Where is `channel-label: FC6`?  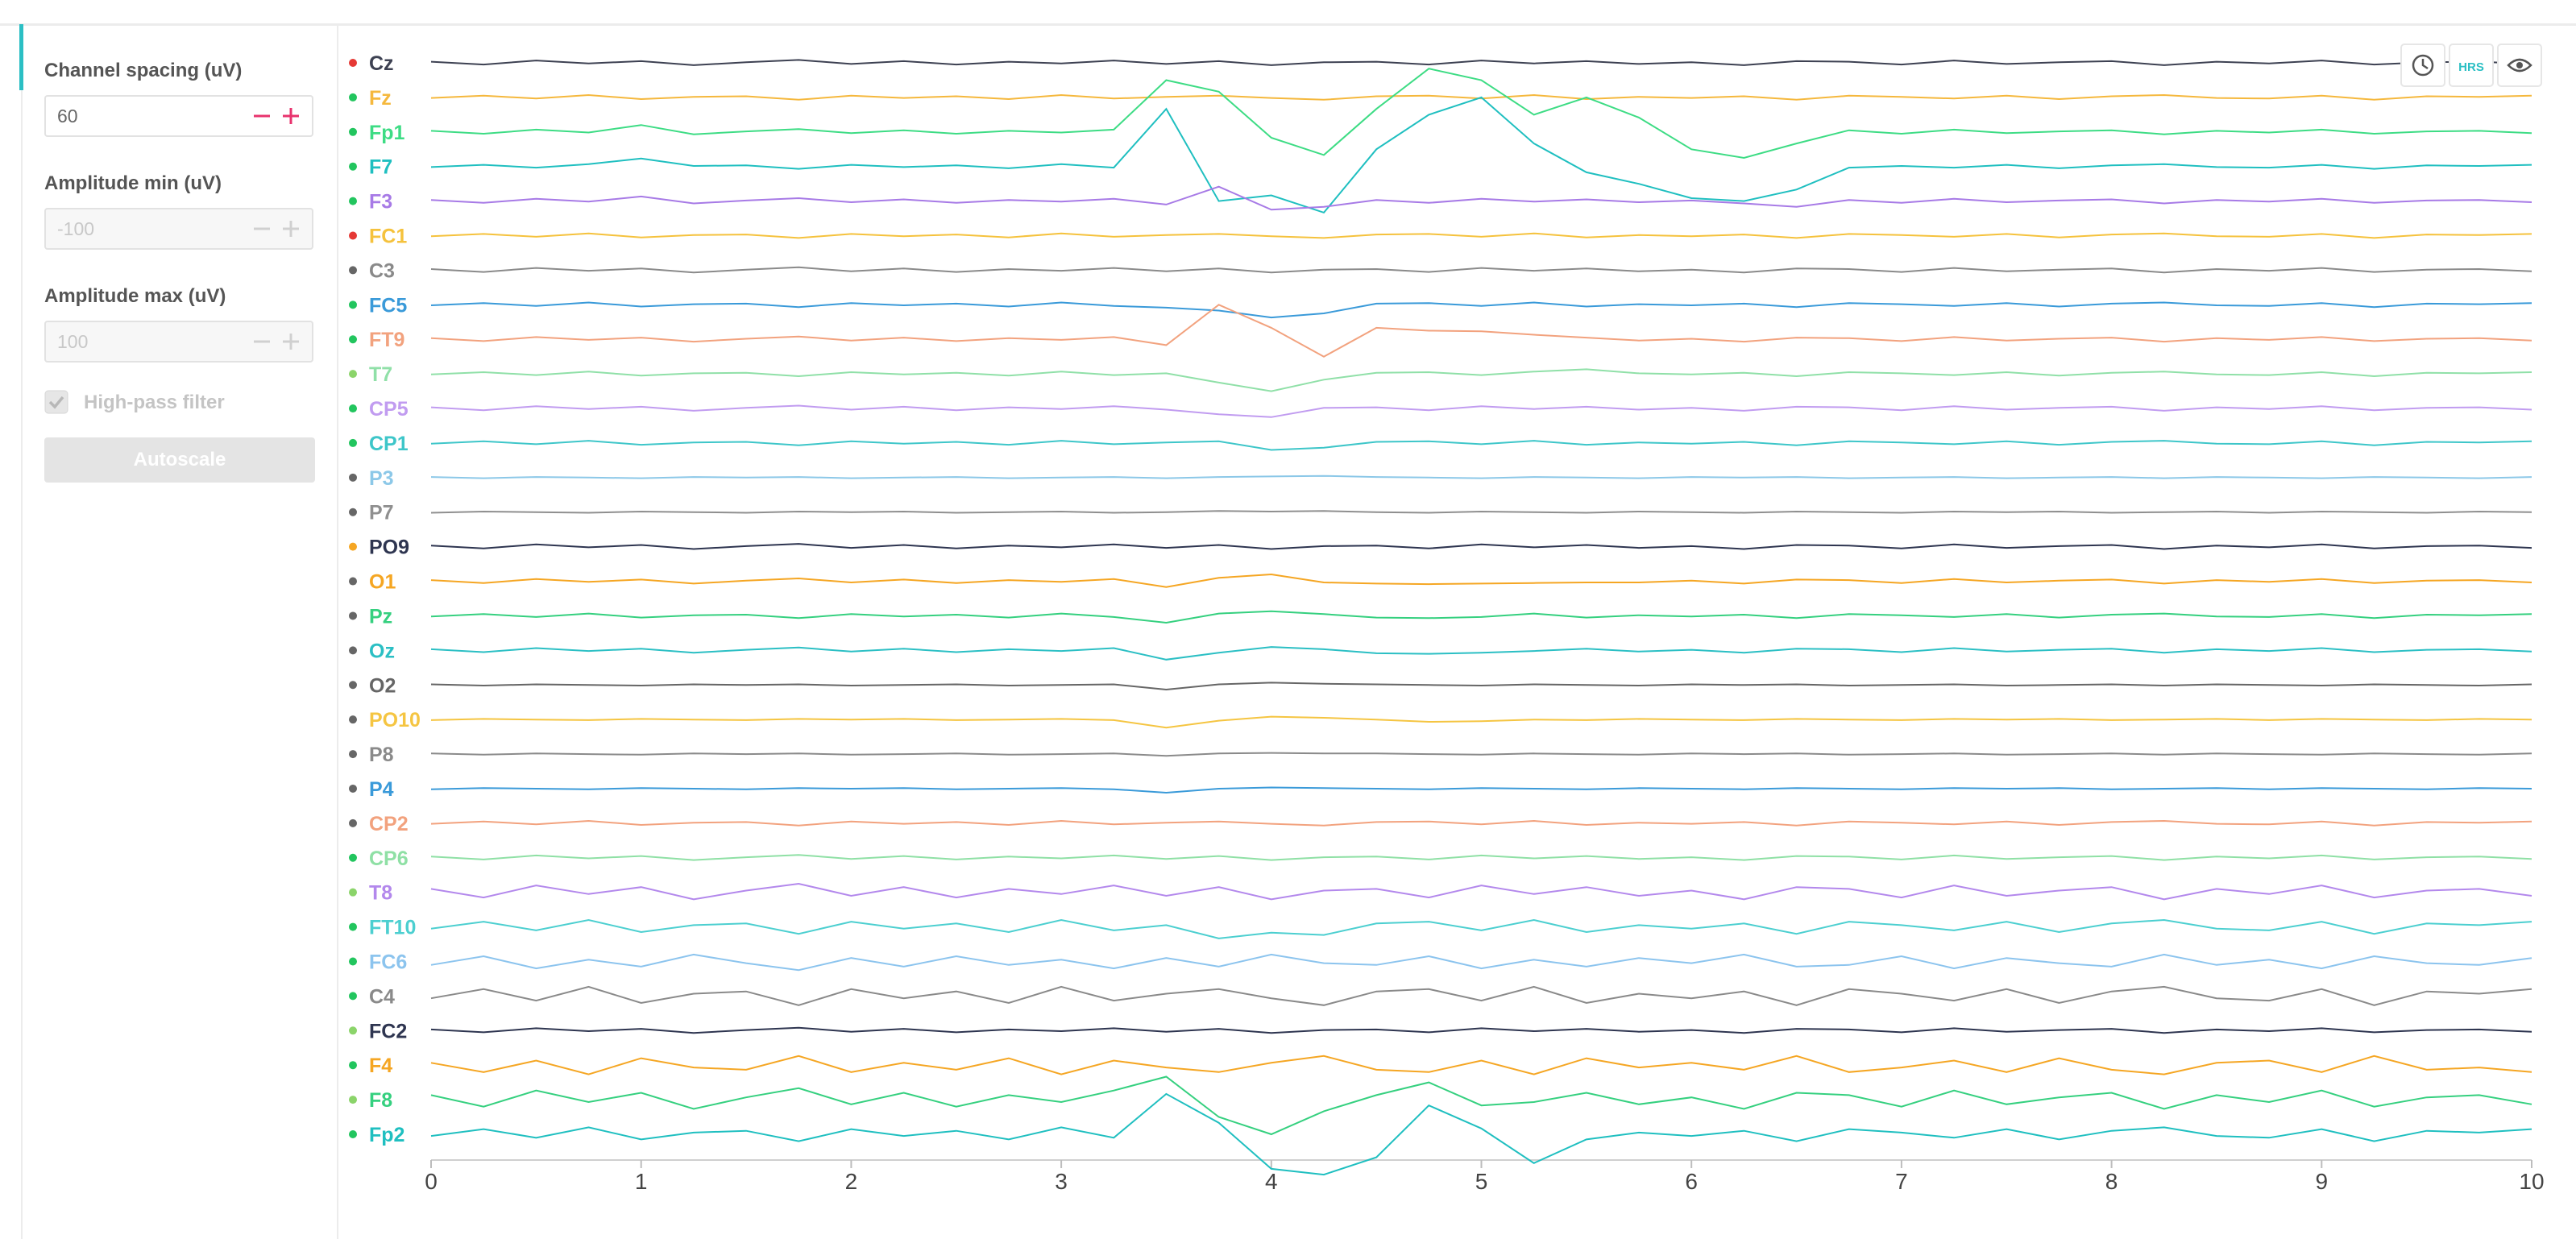 channel-label: FC6 is located at coordinates (388, 962).